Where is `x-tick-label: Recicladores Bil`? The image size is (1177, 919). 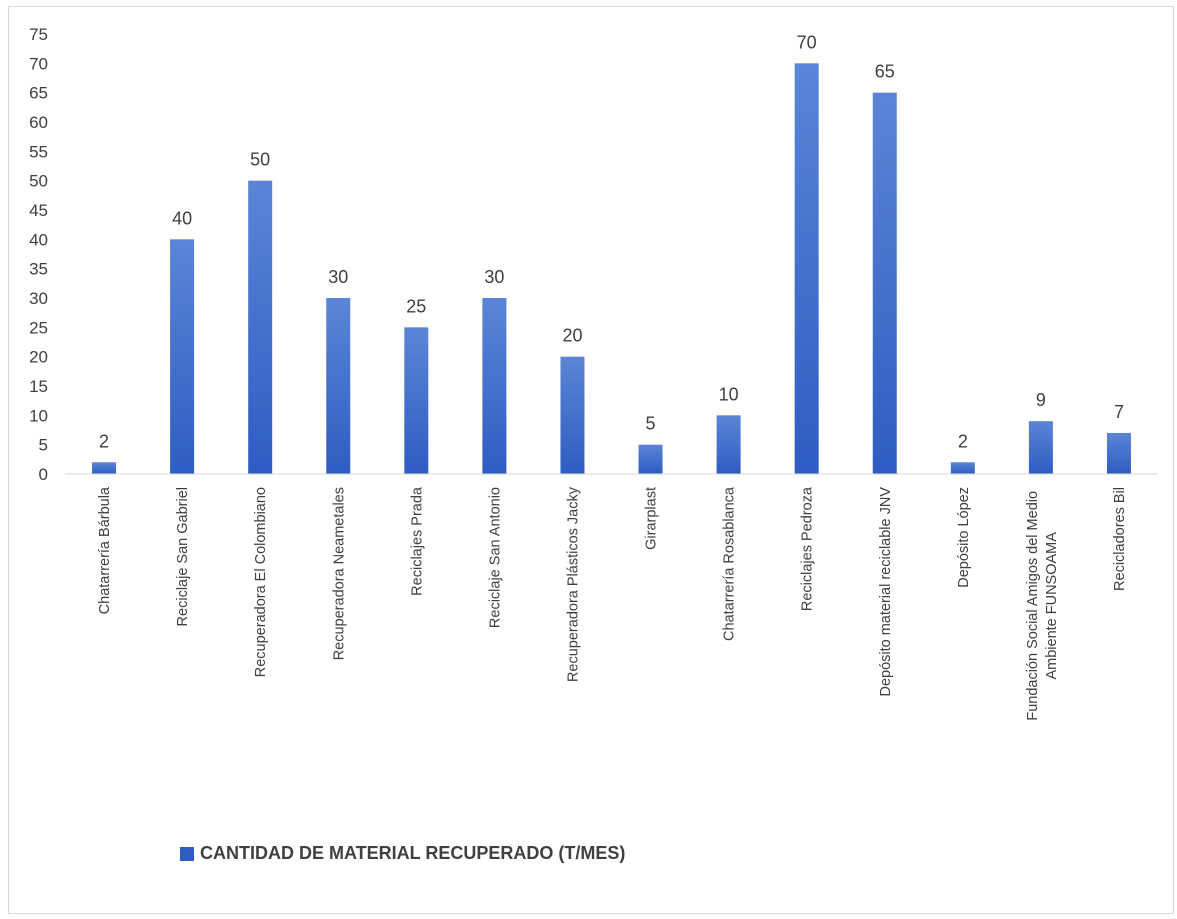
x-tick-label: Recicladores Bil is located at coordinates (1120, 539).